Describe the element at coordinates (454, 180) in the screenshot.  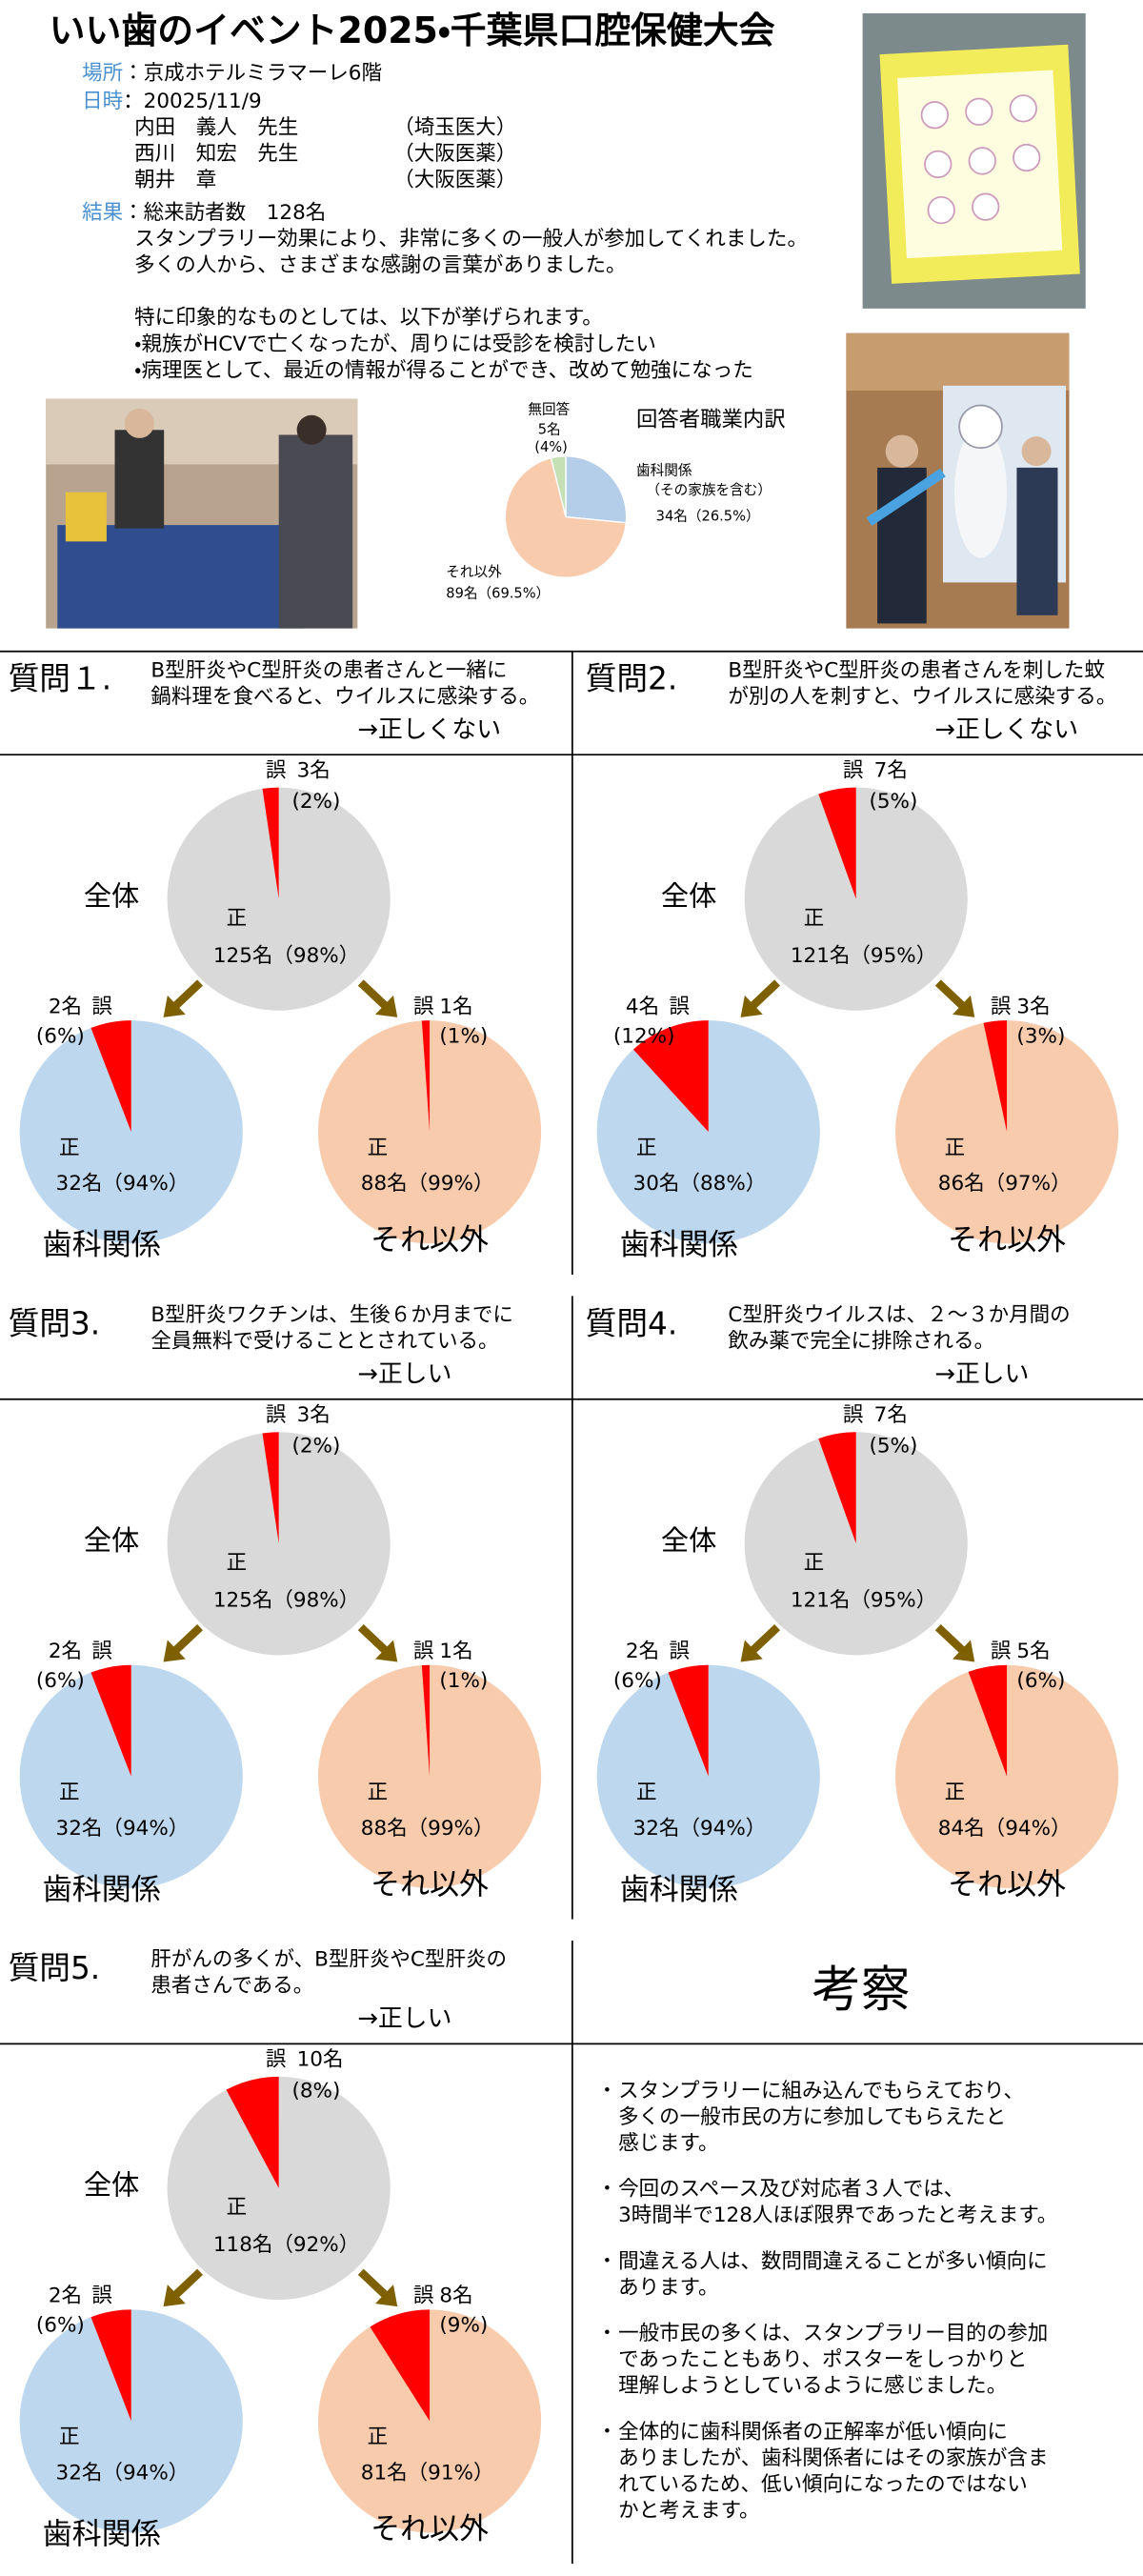
I see `speaker-affiliation: （大阪医薬）` at that location.